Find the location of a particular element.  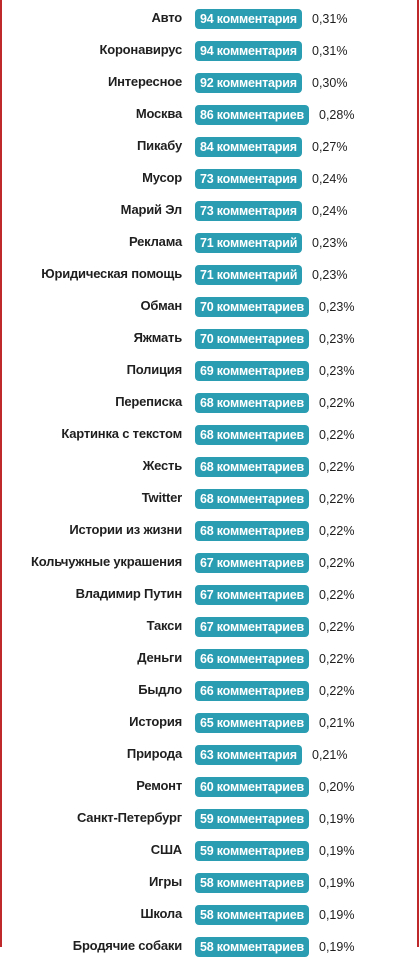

tag-row: Интересное 92 комментария 0,30% is located at coordinates (209, 82).